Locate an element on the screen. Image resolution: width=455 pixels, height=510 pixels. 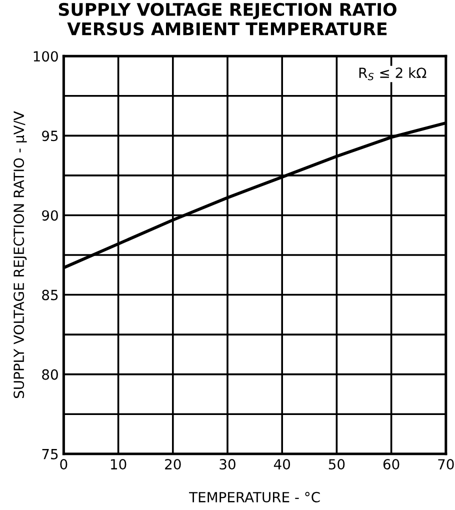
y-tick-label: 95 is located at coordinates (50, 136).